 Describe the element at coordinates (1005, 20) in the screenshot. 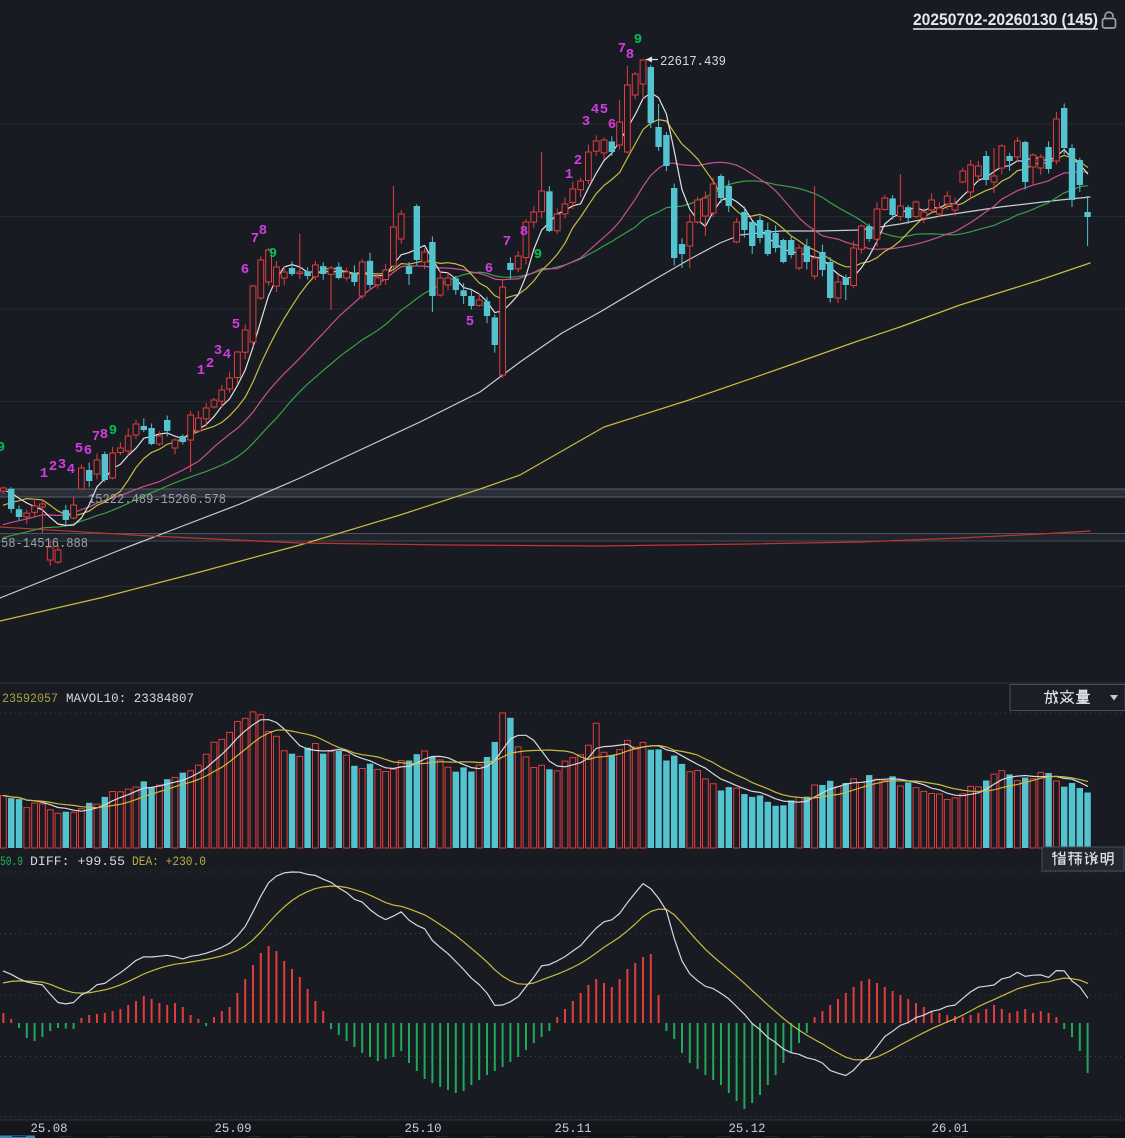

I see `svg-text: 20250702-20260130 (145)` at that location.